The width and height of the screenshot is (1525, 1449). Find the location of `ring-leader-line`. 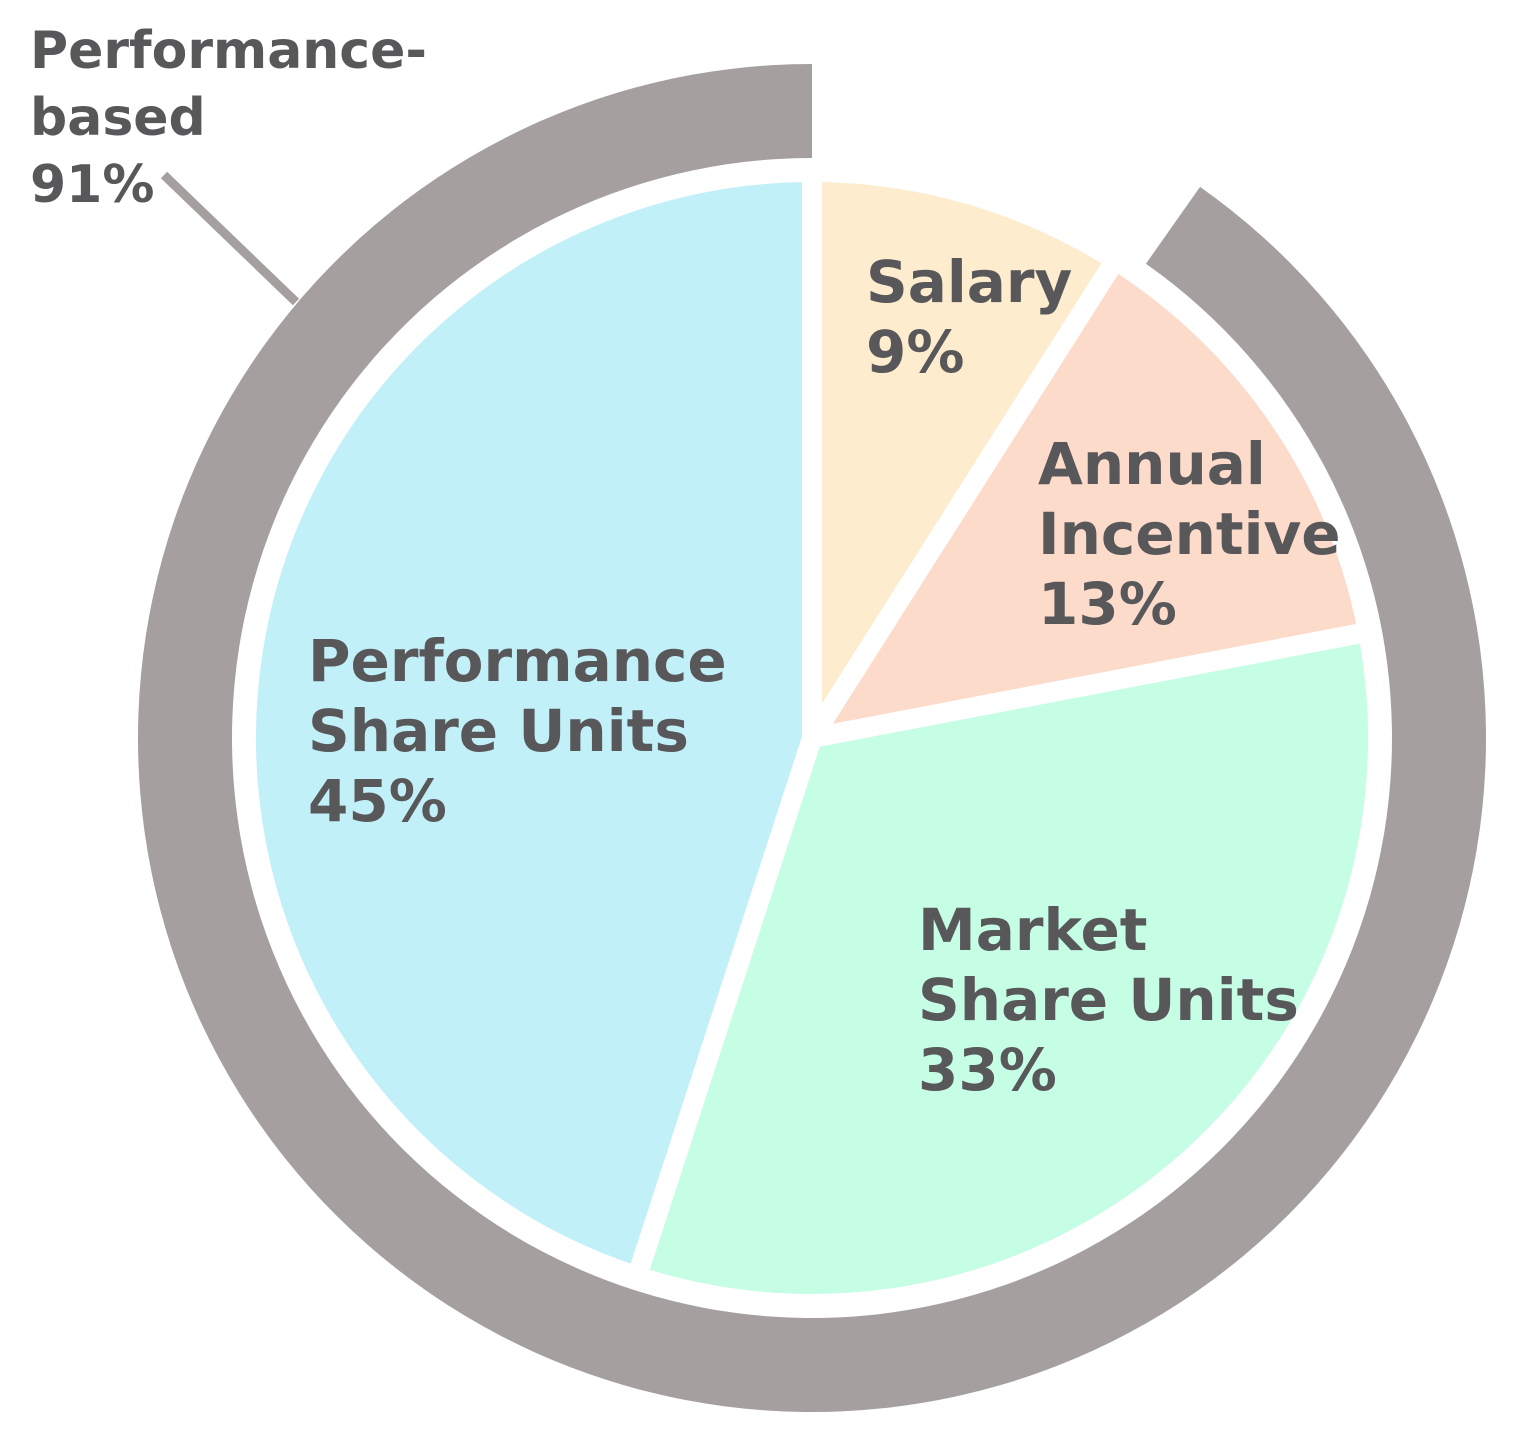

ring-leader-line is located at coordinates (230, 238).